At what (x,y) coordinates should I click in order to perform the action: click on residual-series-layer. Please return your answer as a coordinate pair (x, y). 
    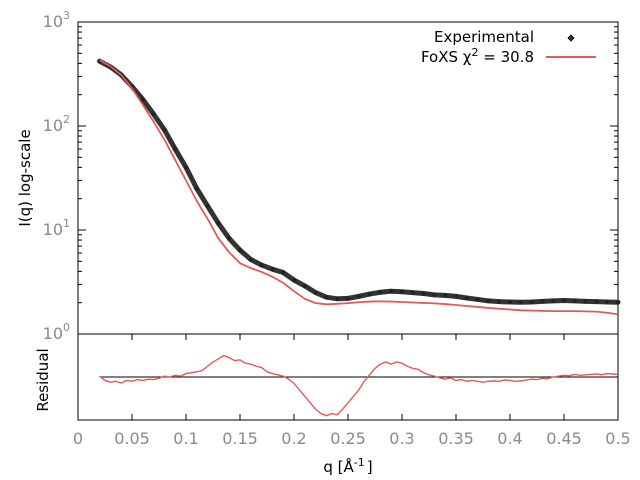
    Looking at the image, I should click on (359, 385).